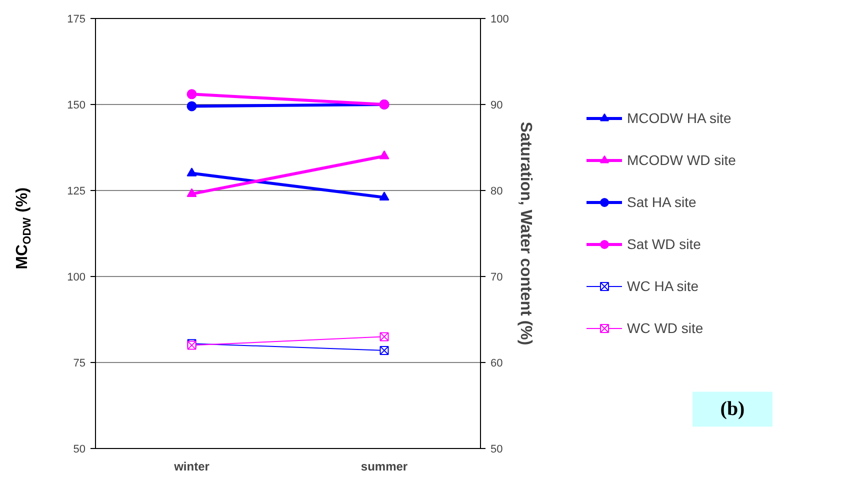 Image resolution: width=841 pixels, height=492 pixels. I want to click on y2-tick-label: 100, so click(499, 20).